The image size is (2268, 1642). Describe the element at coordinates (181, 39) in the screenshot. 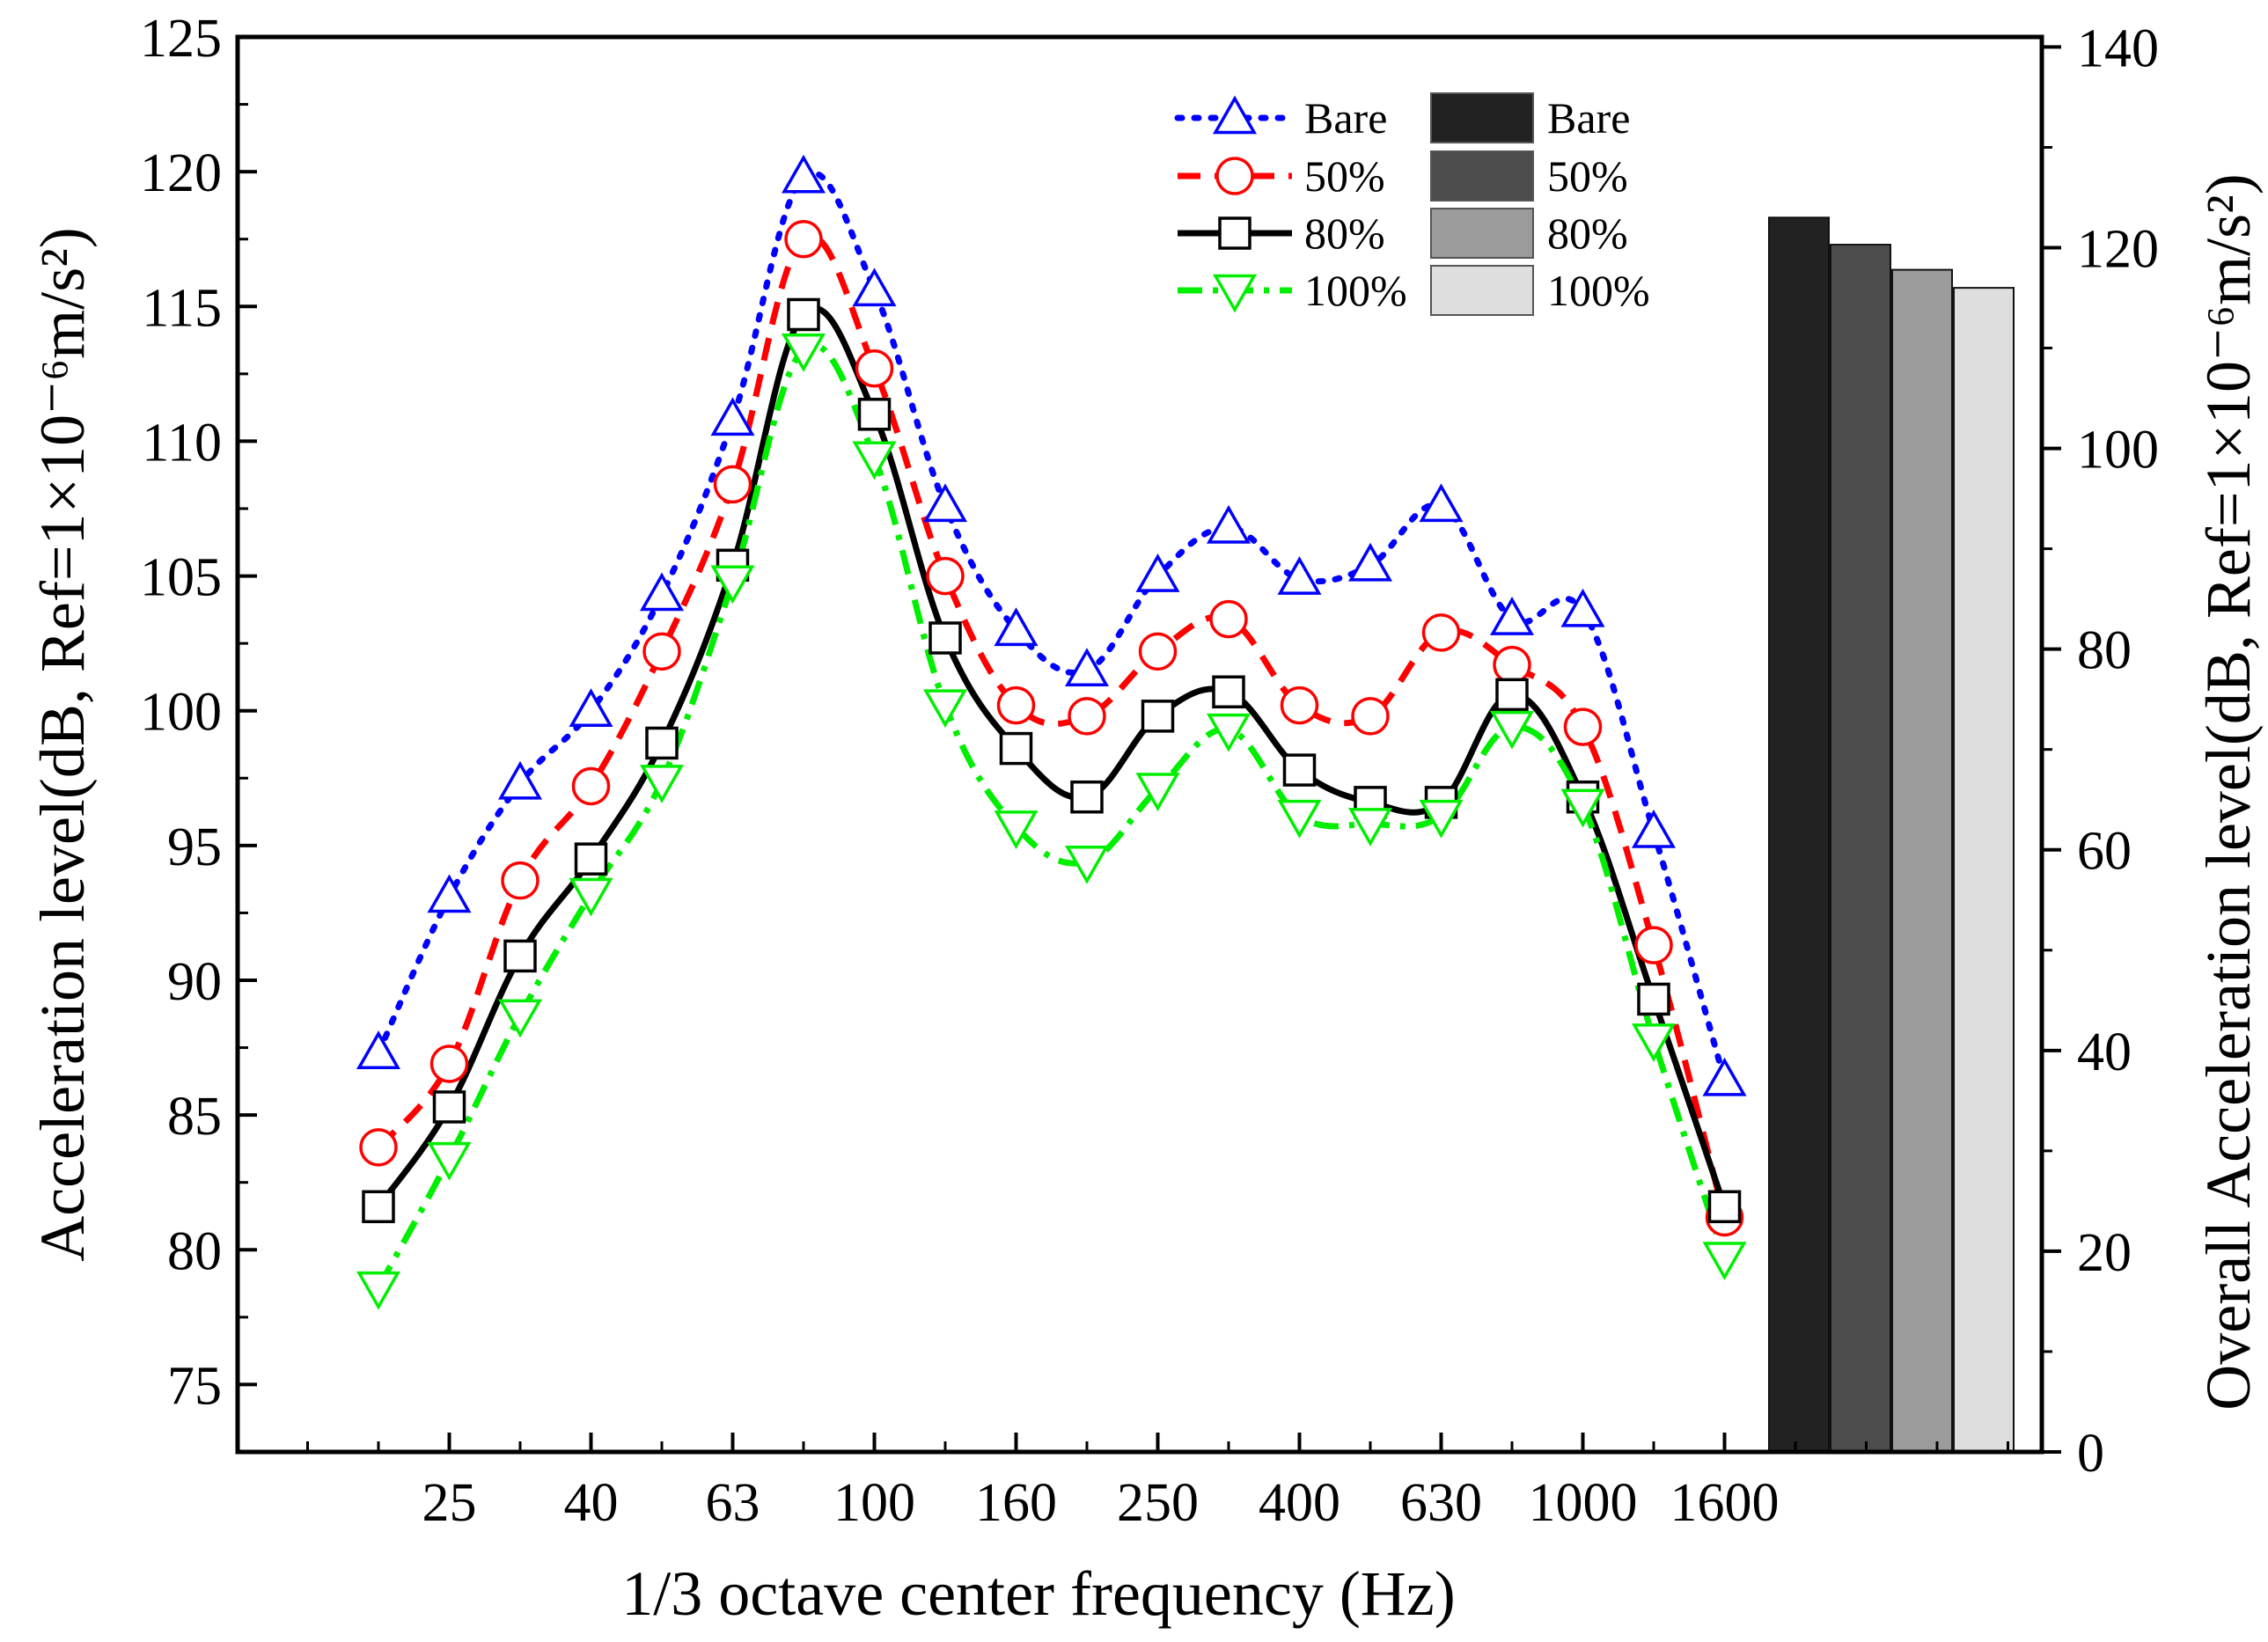

I see `y-tick-label: 125` at that location.